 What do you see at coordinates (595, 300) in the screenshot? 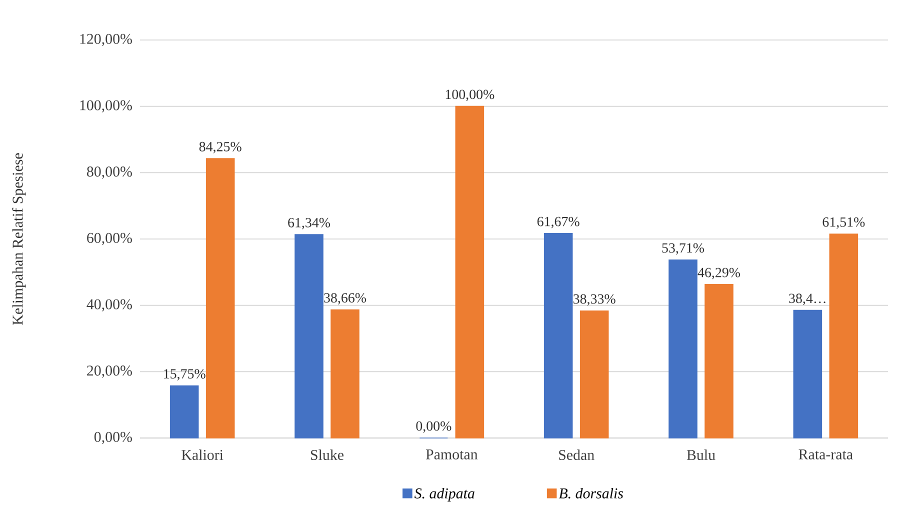
I see `data-label: 38,33%` at bounding box center [595, 300].